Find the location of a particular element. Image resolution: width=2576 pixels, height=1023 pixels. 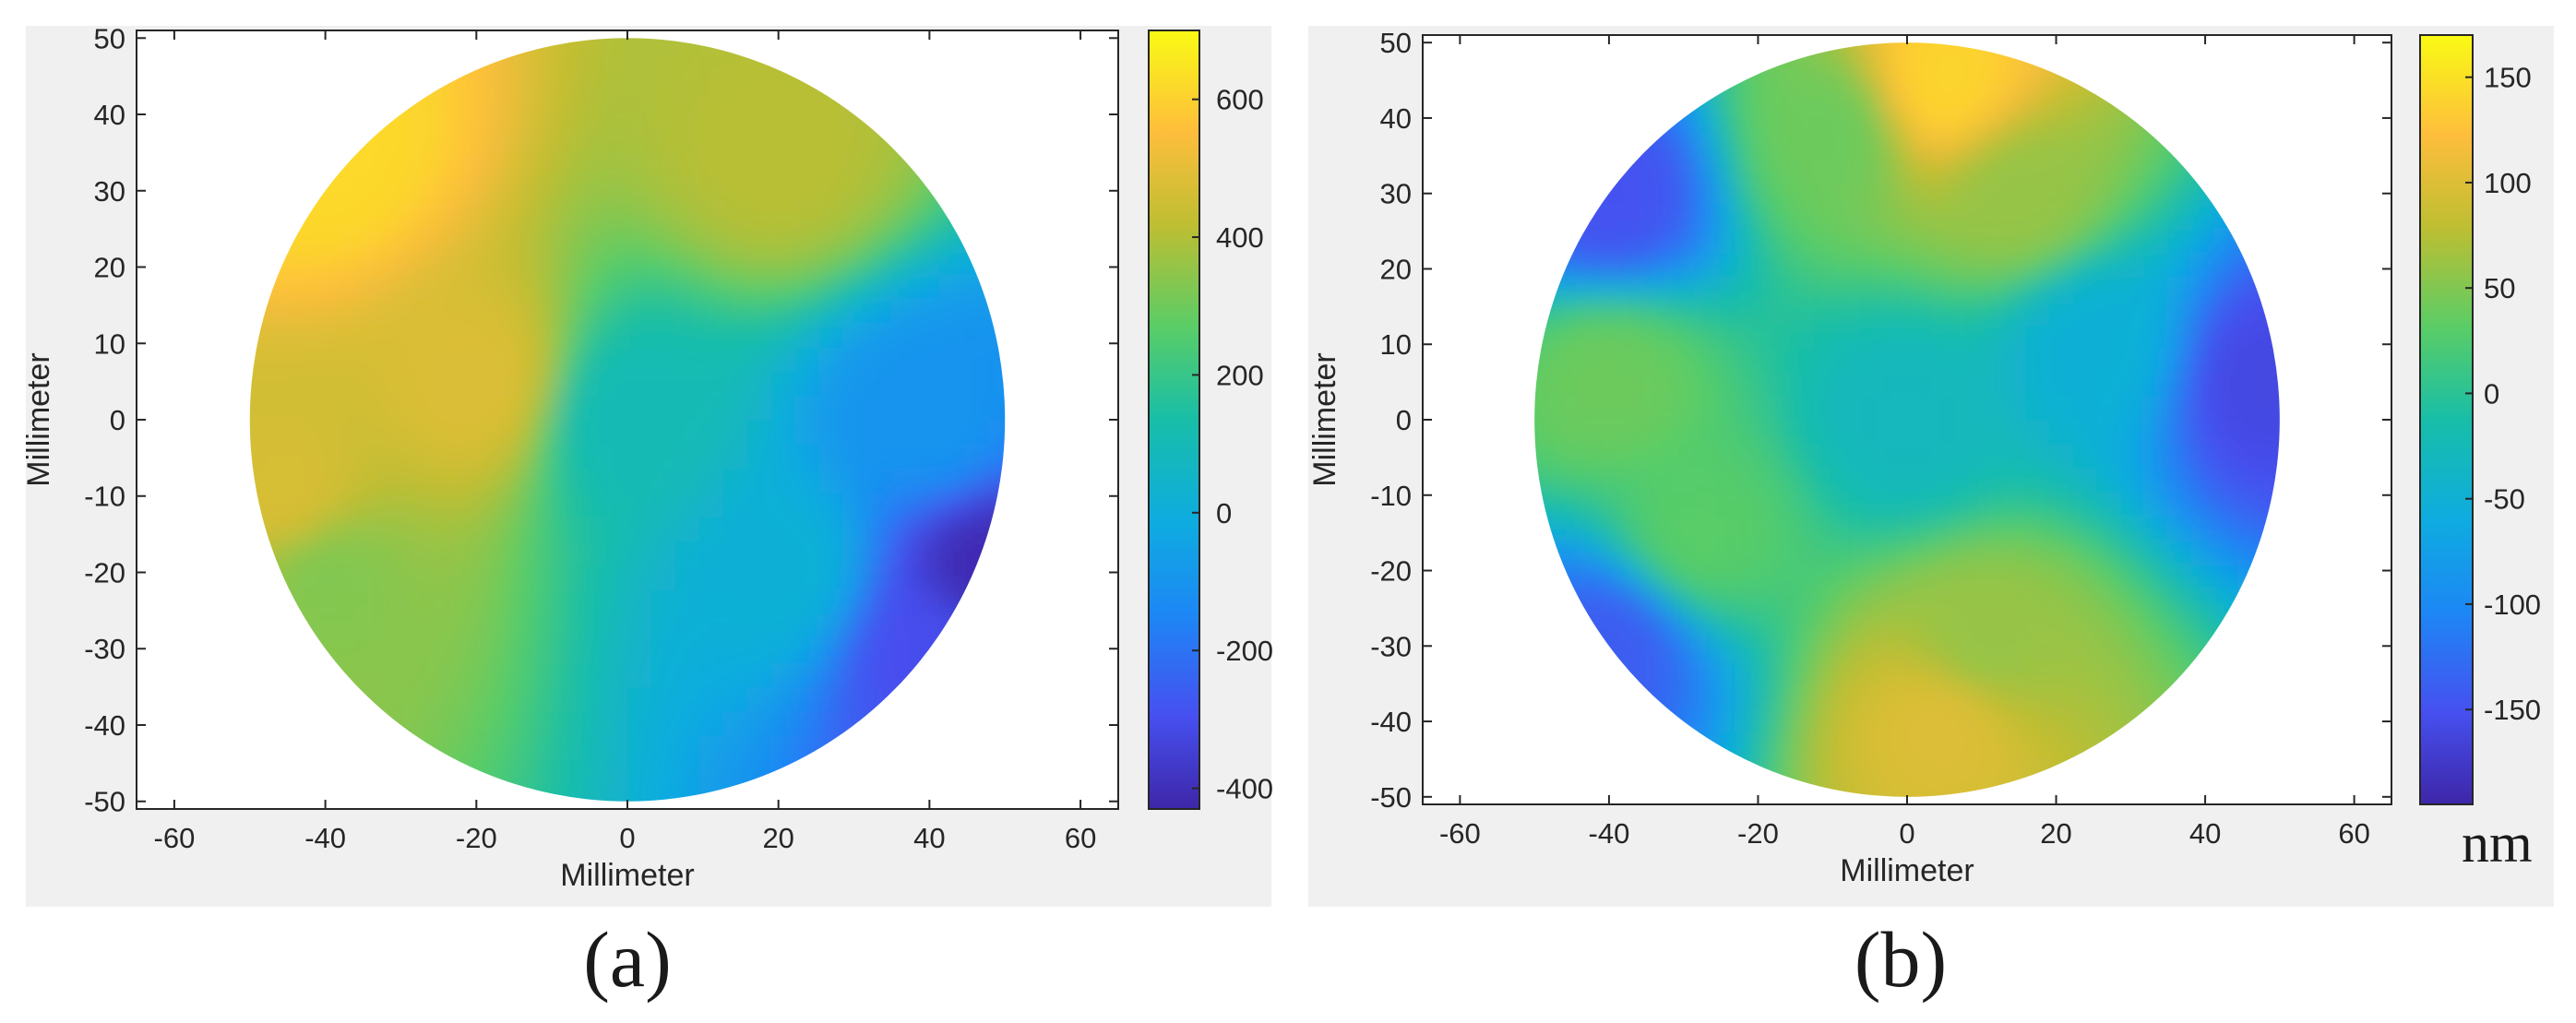

y-tick-label: -50 is located at coordinates (105, 802).